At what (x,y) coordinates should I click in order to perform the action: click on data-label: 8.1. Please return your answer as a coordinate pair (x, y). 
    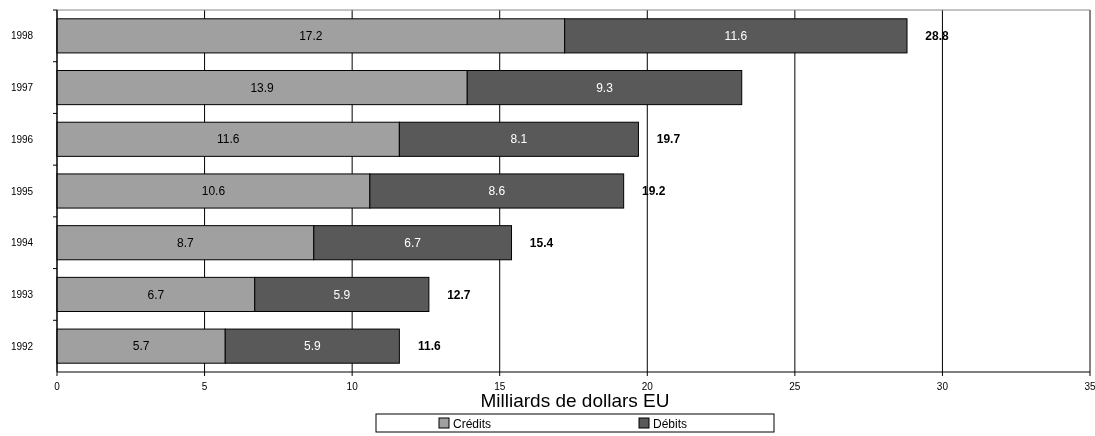
    Looking at the image, I should click on (519, 139).